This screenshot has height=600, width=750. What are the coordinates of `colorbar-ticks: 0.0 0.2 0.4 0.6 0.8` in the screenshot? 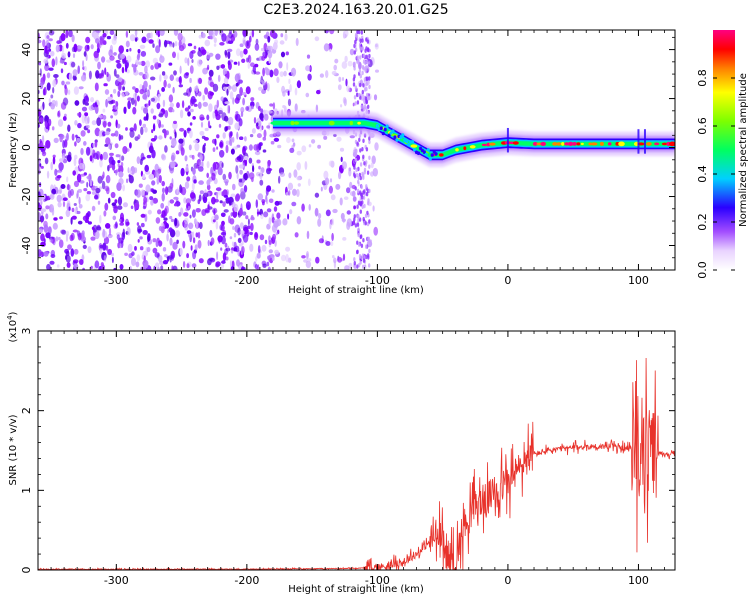 It's located at (715, 174).